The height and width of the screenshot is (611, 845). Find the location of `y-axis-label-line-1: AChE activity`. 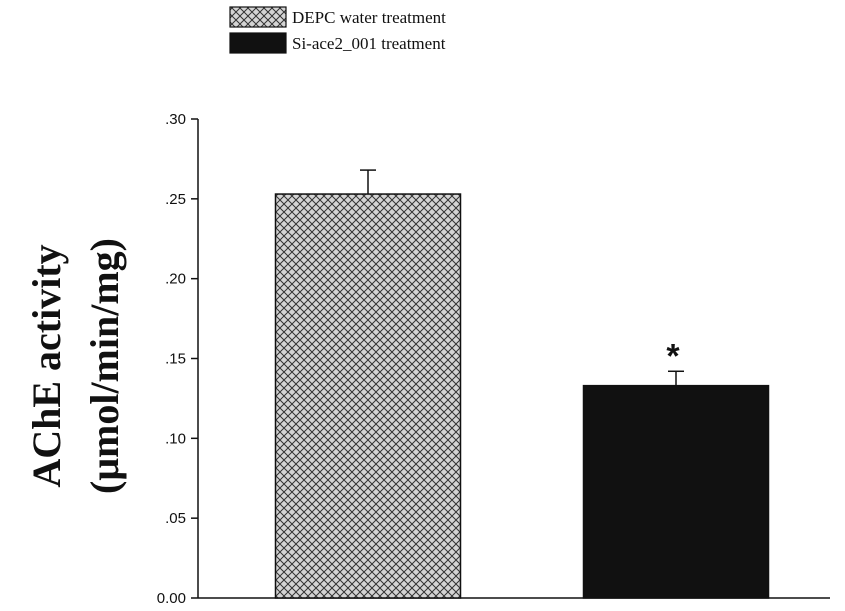

y-axis-label-line-1: AChE activity is located at coordinates (46, 365).